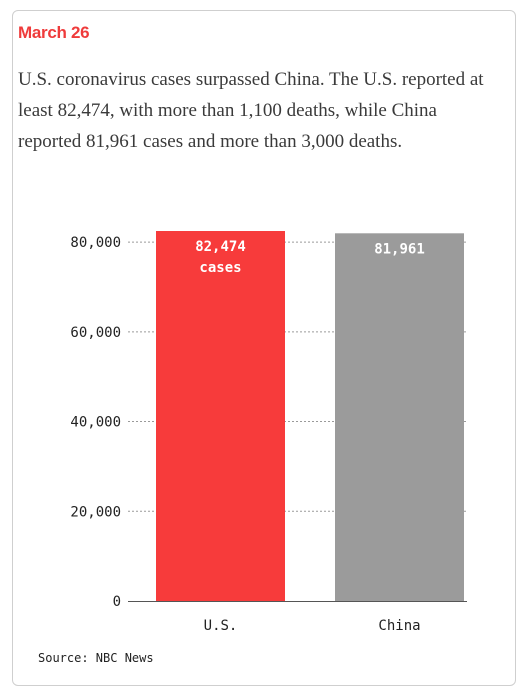 The height and width of the screenshot is (692, 528). Describe the element at coordinates (221, 626) in the screenshot. I see `x-tick-label: U.S.` at that location.